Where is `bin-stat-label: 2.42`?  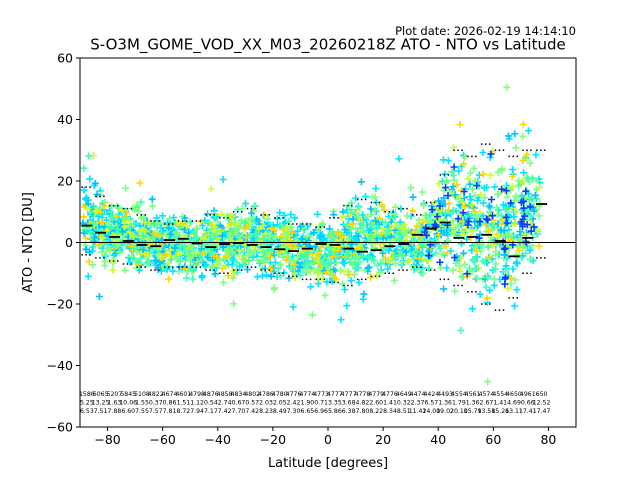
bin-stat-label: 2.42 is located at coordinates (294, 403).